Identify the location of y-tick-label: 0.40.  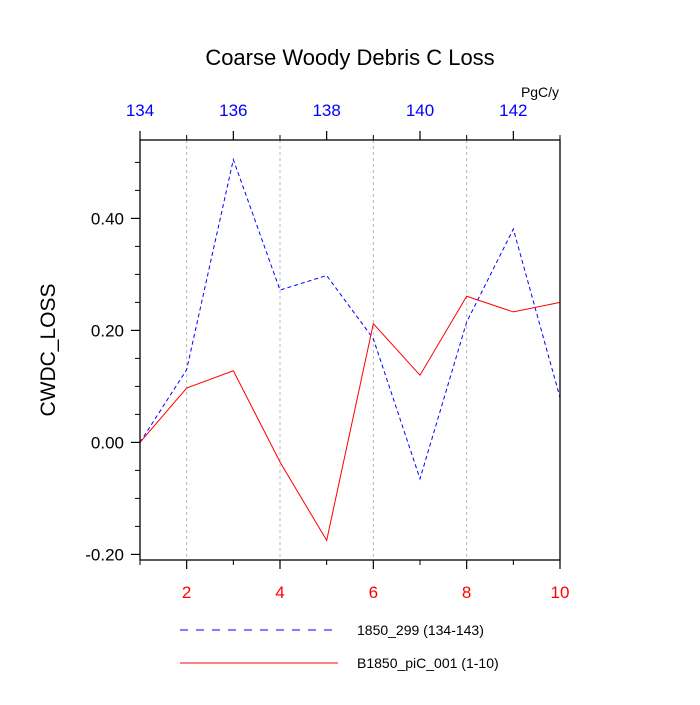
(107, 218).